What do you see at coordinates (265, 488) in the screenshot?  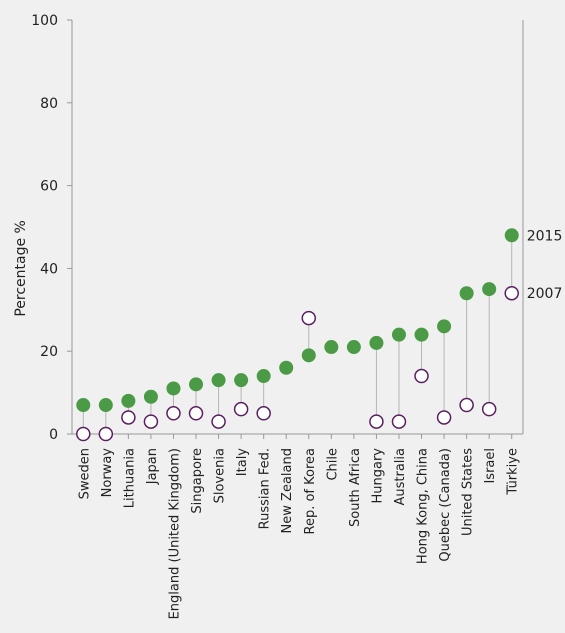 I see `x-tick-label-russian-fed: Russian Fed.` at bounding box center [265, 488].